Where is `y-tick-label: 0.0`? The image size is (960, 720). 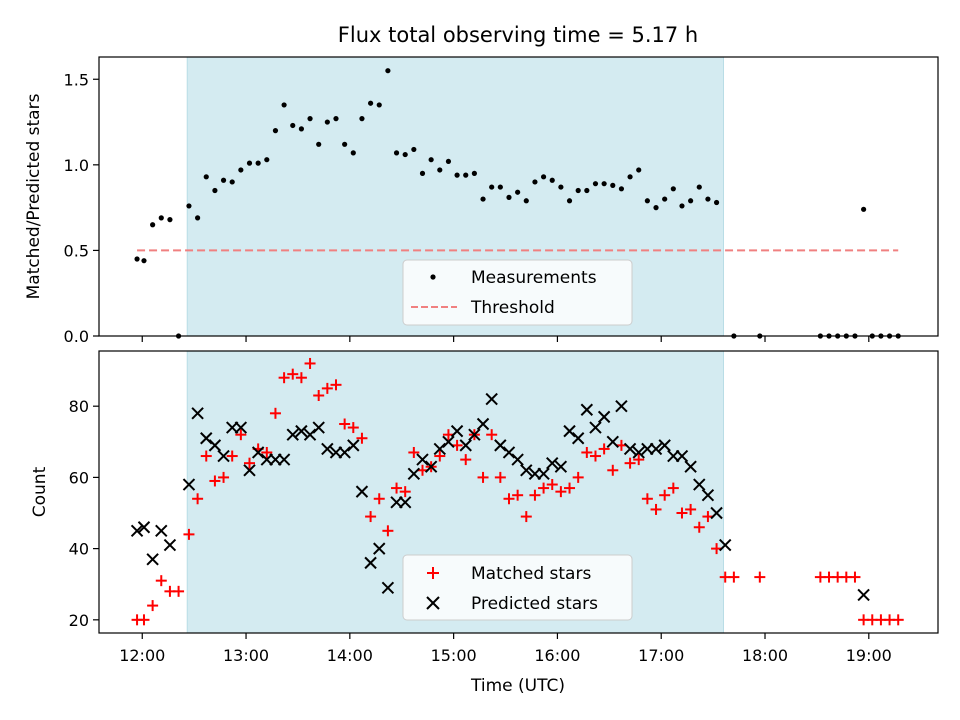 y-tick-label: 0.0 is located at coordinates (76, 336).